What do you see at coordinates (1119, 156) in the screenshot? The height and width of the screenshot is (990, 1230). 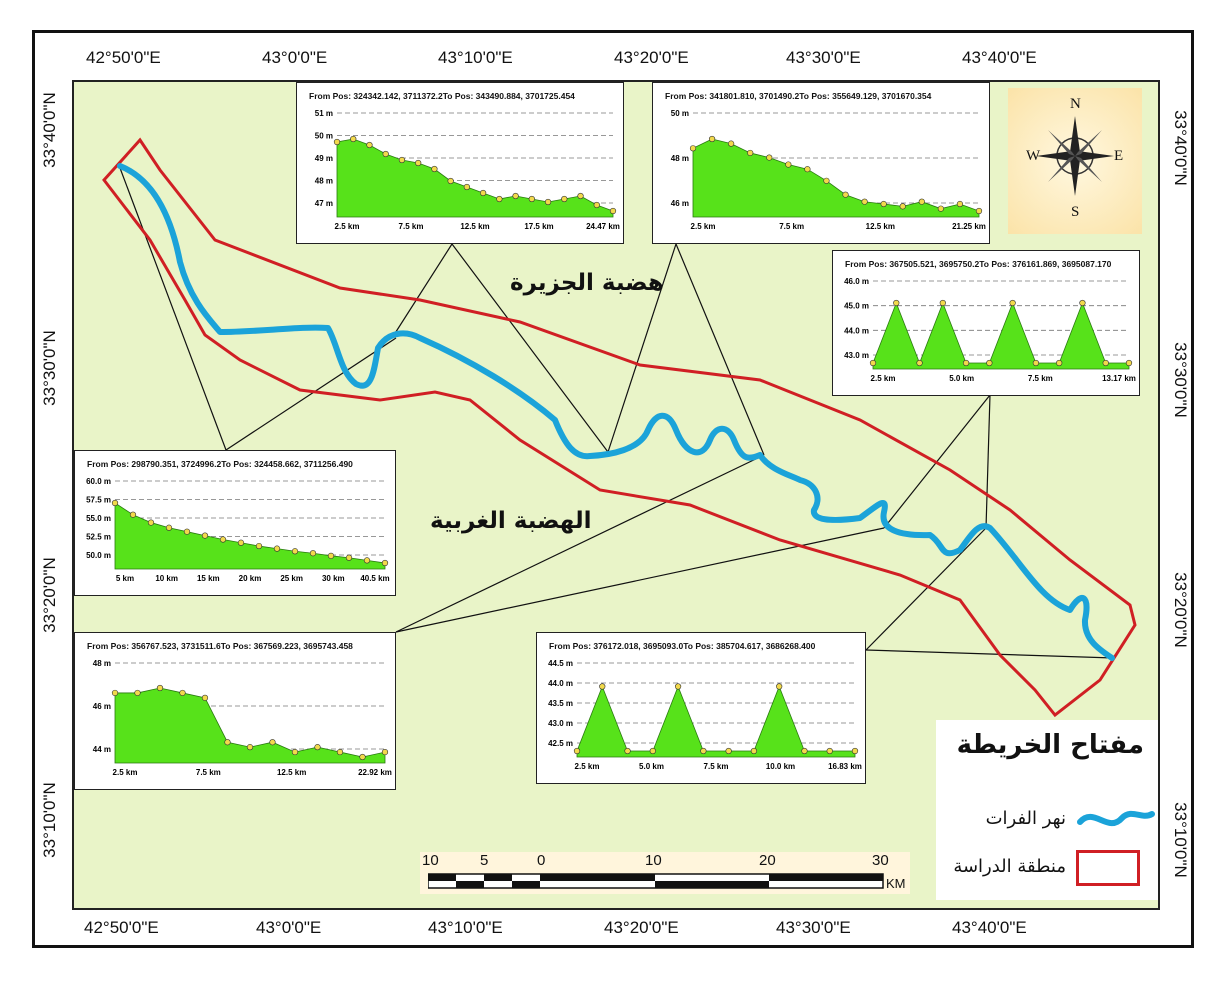 I see `compass-e: E` at bounding box center [1119, 156].